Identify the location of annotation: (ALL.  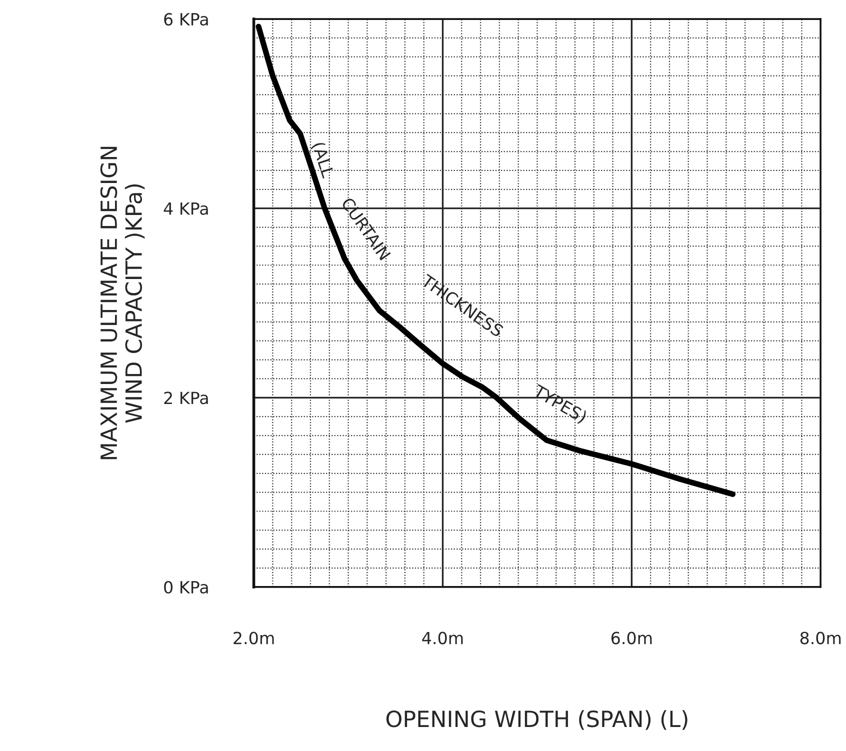
(323, 160).